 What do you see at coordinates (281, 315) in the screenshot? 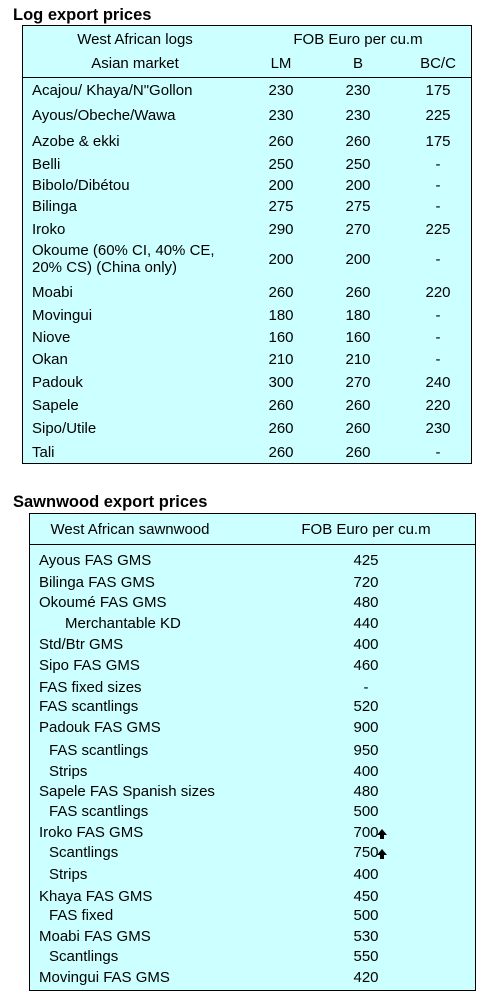
I see `log-row-lm: 180` at bounding box center [281, 315].